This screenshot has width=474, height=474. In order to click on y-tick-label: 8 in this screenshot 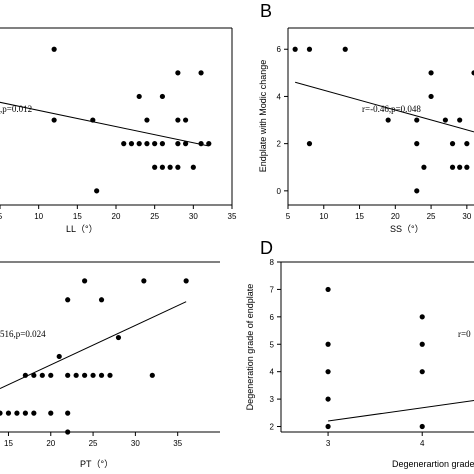, I will do `click(272, 262)`.